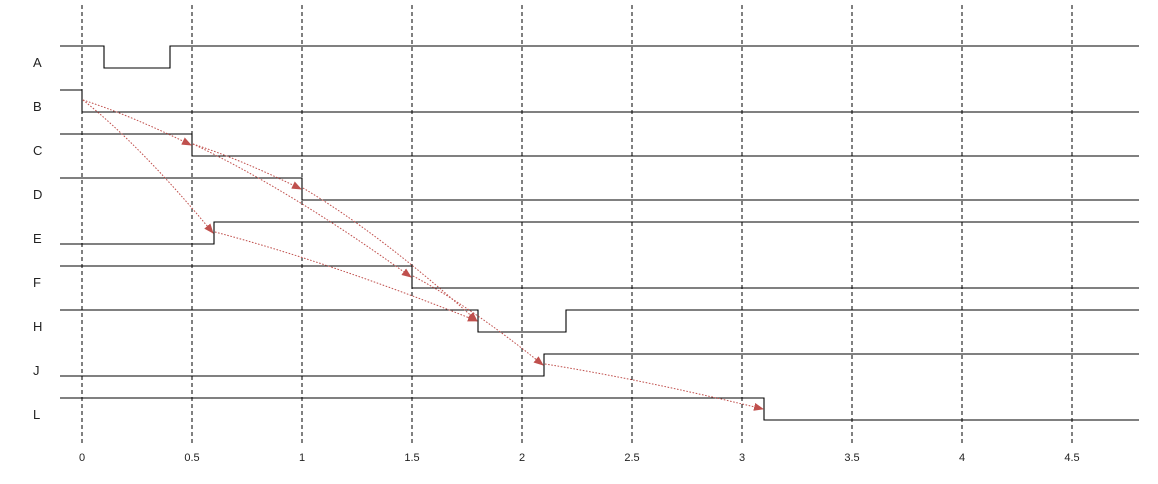 The image size is (1158, 484). What do you see at coordinates (631, 458) in the screenshot?
I see `tick-label: 2.5` at bounding box center [631, 458].